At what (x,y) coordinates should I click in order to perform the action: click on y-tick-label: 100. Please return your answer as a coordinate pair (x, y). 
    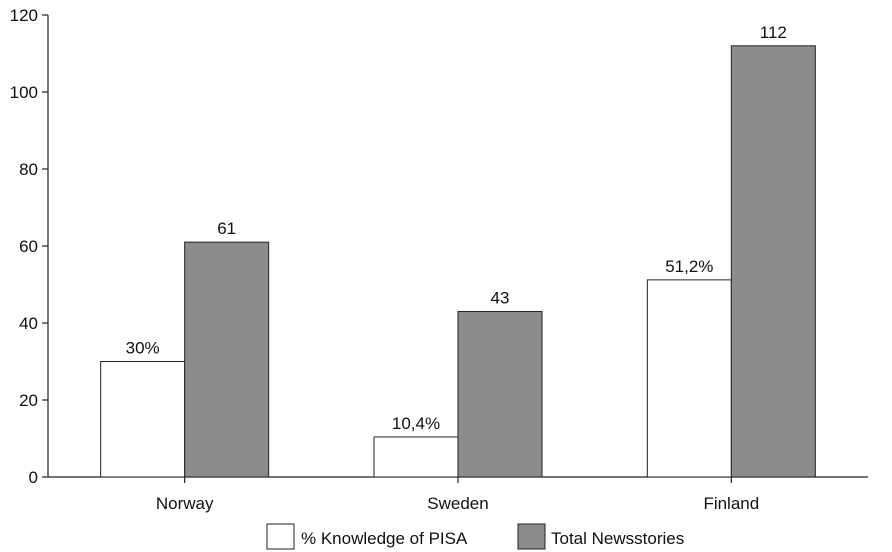
    Looking at the image, I should click on (24, 92).